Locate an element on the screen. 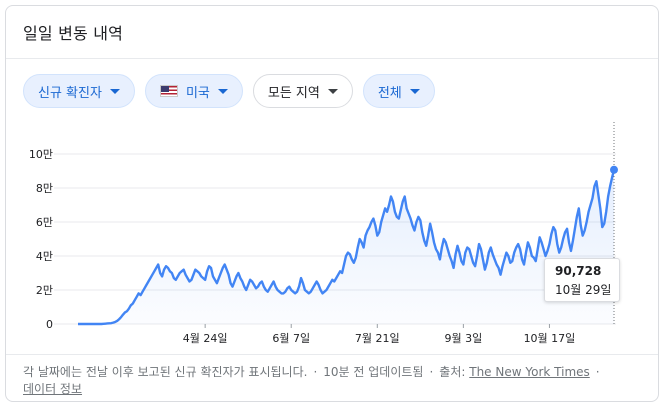 This screenshot has height=410, width=666. y-tick-label: 6만 is located at coordinates (44, 222).